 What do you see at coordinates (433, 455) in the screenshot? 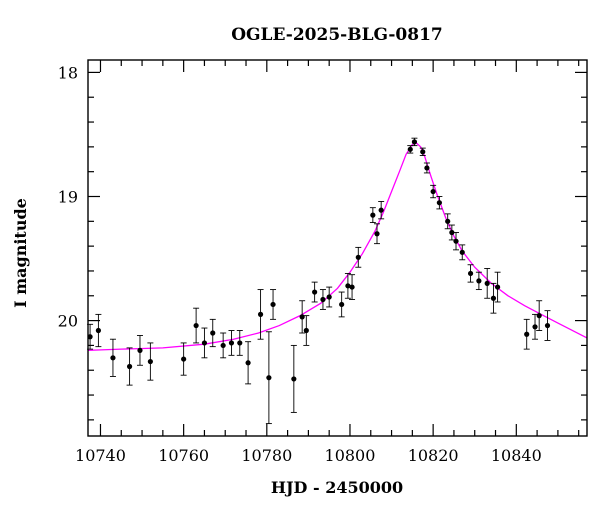
I see `x-tick-label: 10820` at bounding box center [433, 455].